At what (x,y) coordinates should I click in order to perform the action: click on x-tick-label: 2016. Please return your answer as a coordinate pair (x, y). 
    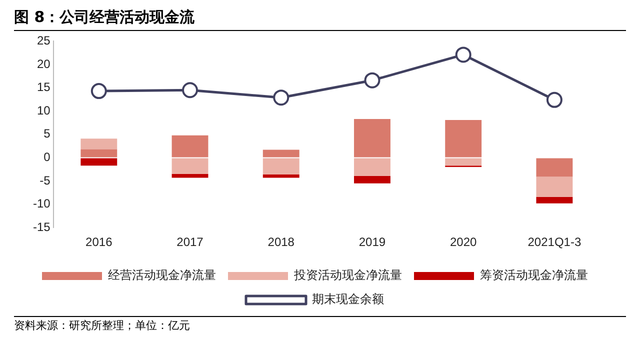
    Looking at the image, I should click on (99, 242).